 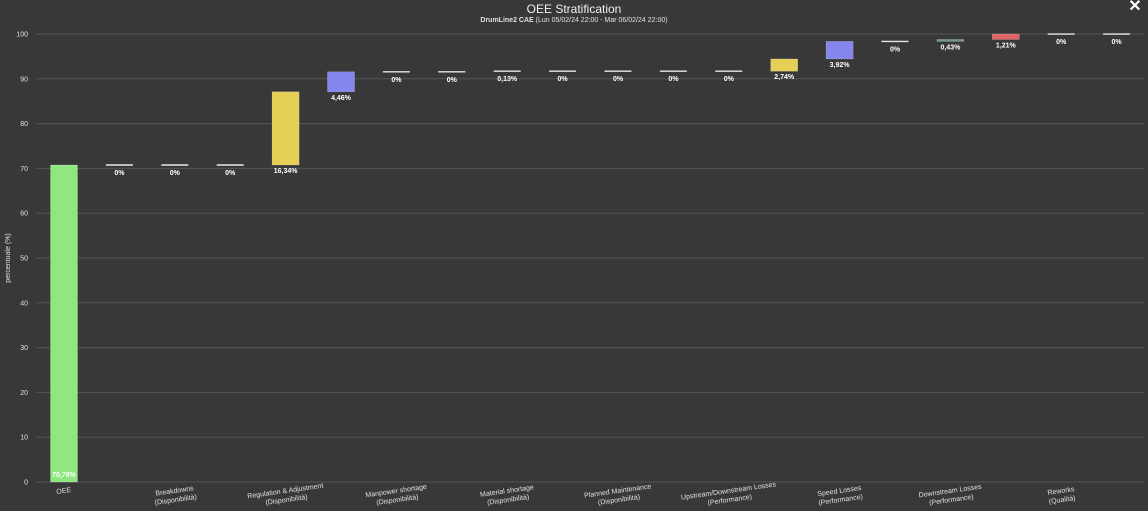 What do you see at coordinates (341, 98) in the screenshot?
I see `bar-data-label: 4,46%` at bounding box center [341, 98].